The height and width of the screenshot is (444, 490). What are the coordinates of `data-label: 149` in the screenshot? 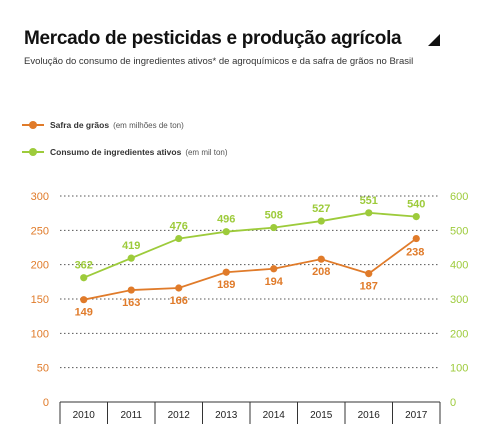 It's located at (84, 313).